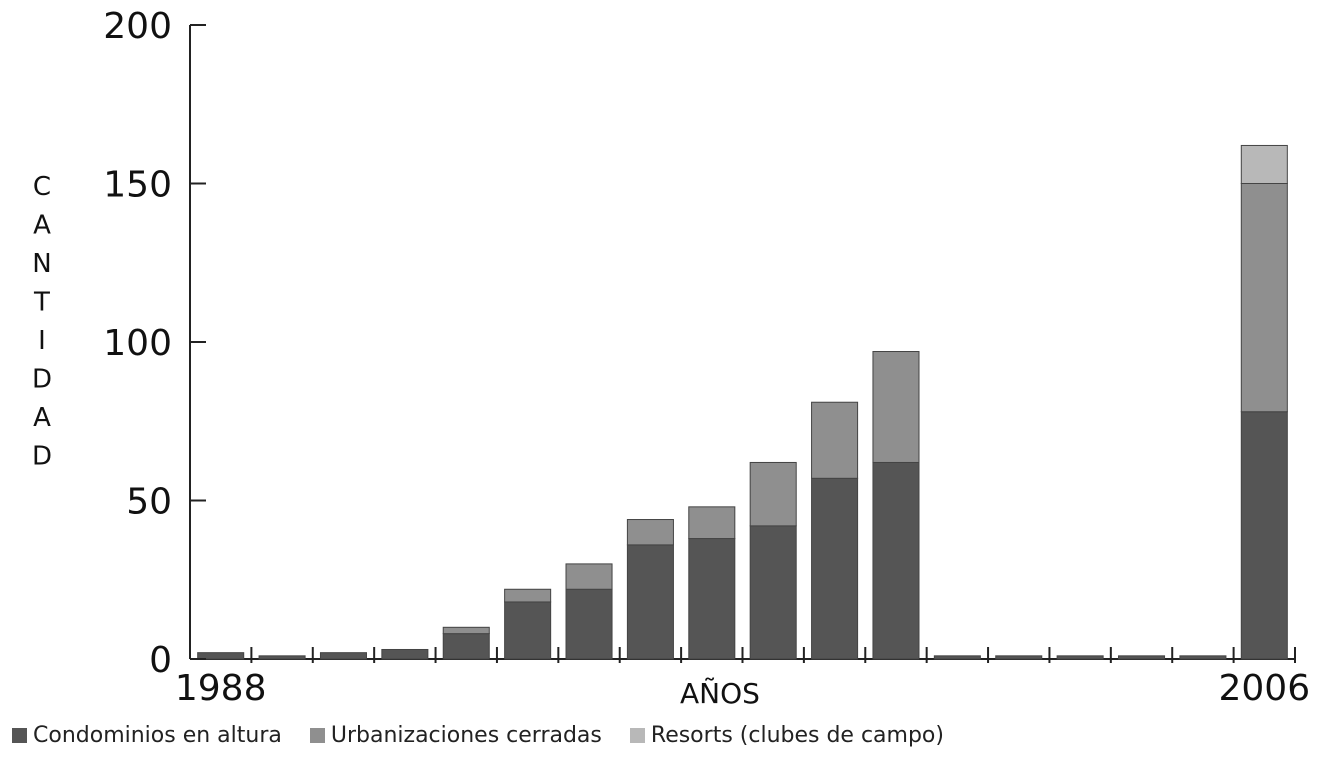 This screenshot has width=1338, height=771. What do you see at coordinates (797, 735) in the screenshot?
I see `legend-label-resorts: Resorts (clubes de campo)` at bounding box center [797, 735].